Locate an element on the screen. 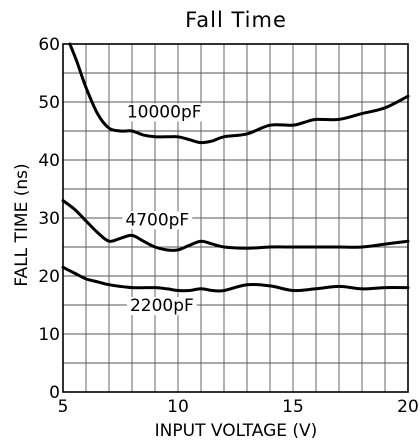  y-tick-label: 30 is located at coordinates (49, 219).